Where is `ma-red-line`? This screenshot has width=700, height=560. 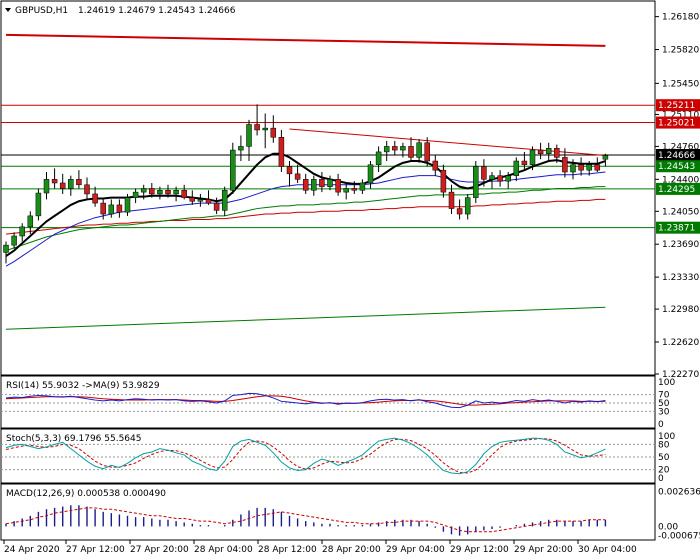
ma-red-line is located at coordinates (305, 216).